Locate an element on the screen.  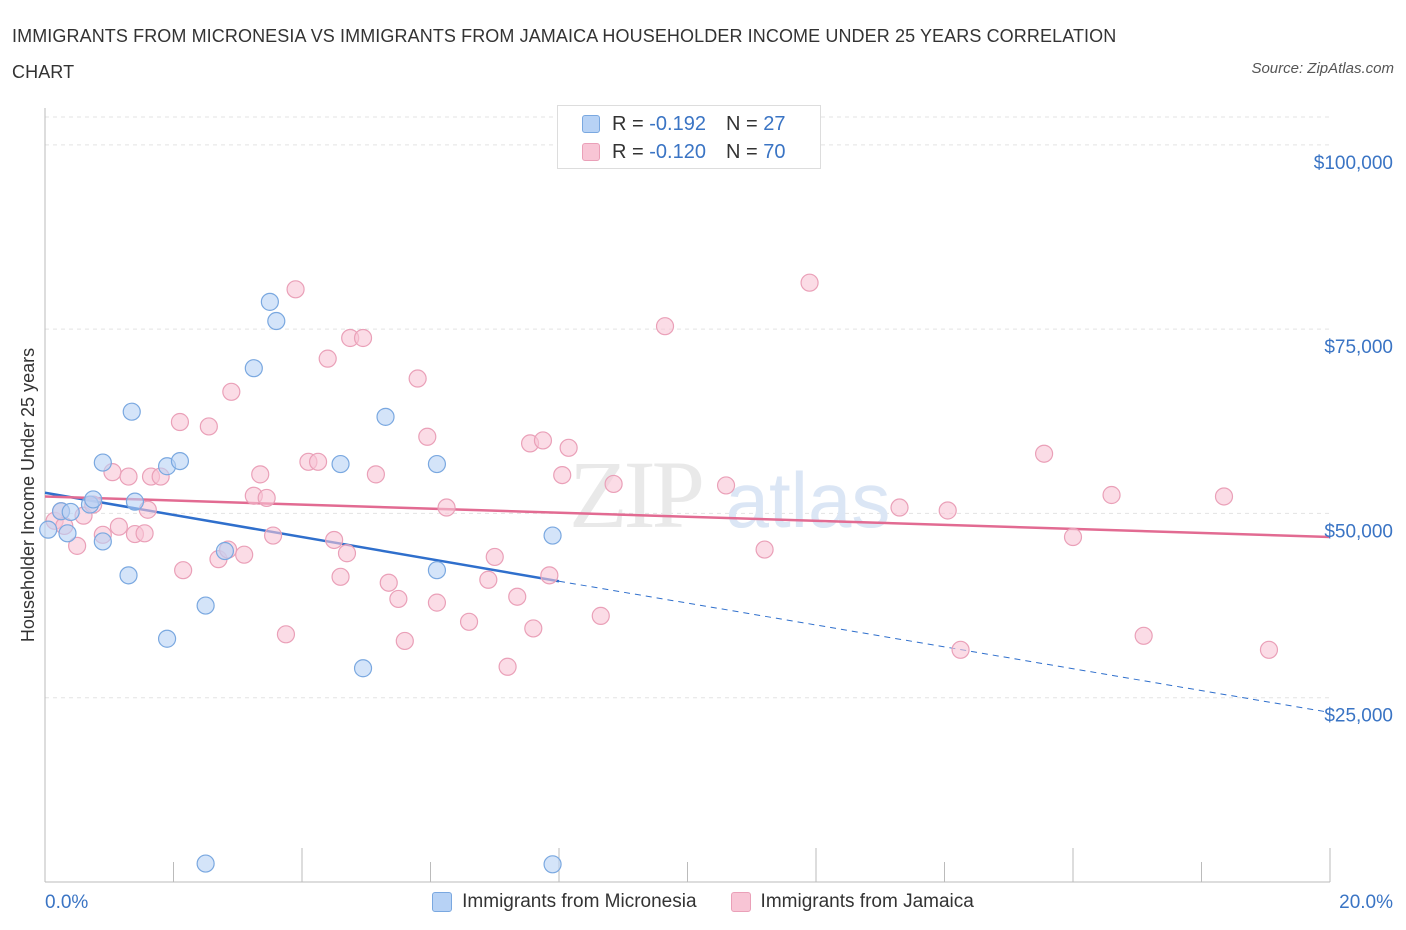
y-tick-label: $100,000 is located at coordinates (1353, 163).